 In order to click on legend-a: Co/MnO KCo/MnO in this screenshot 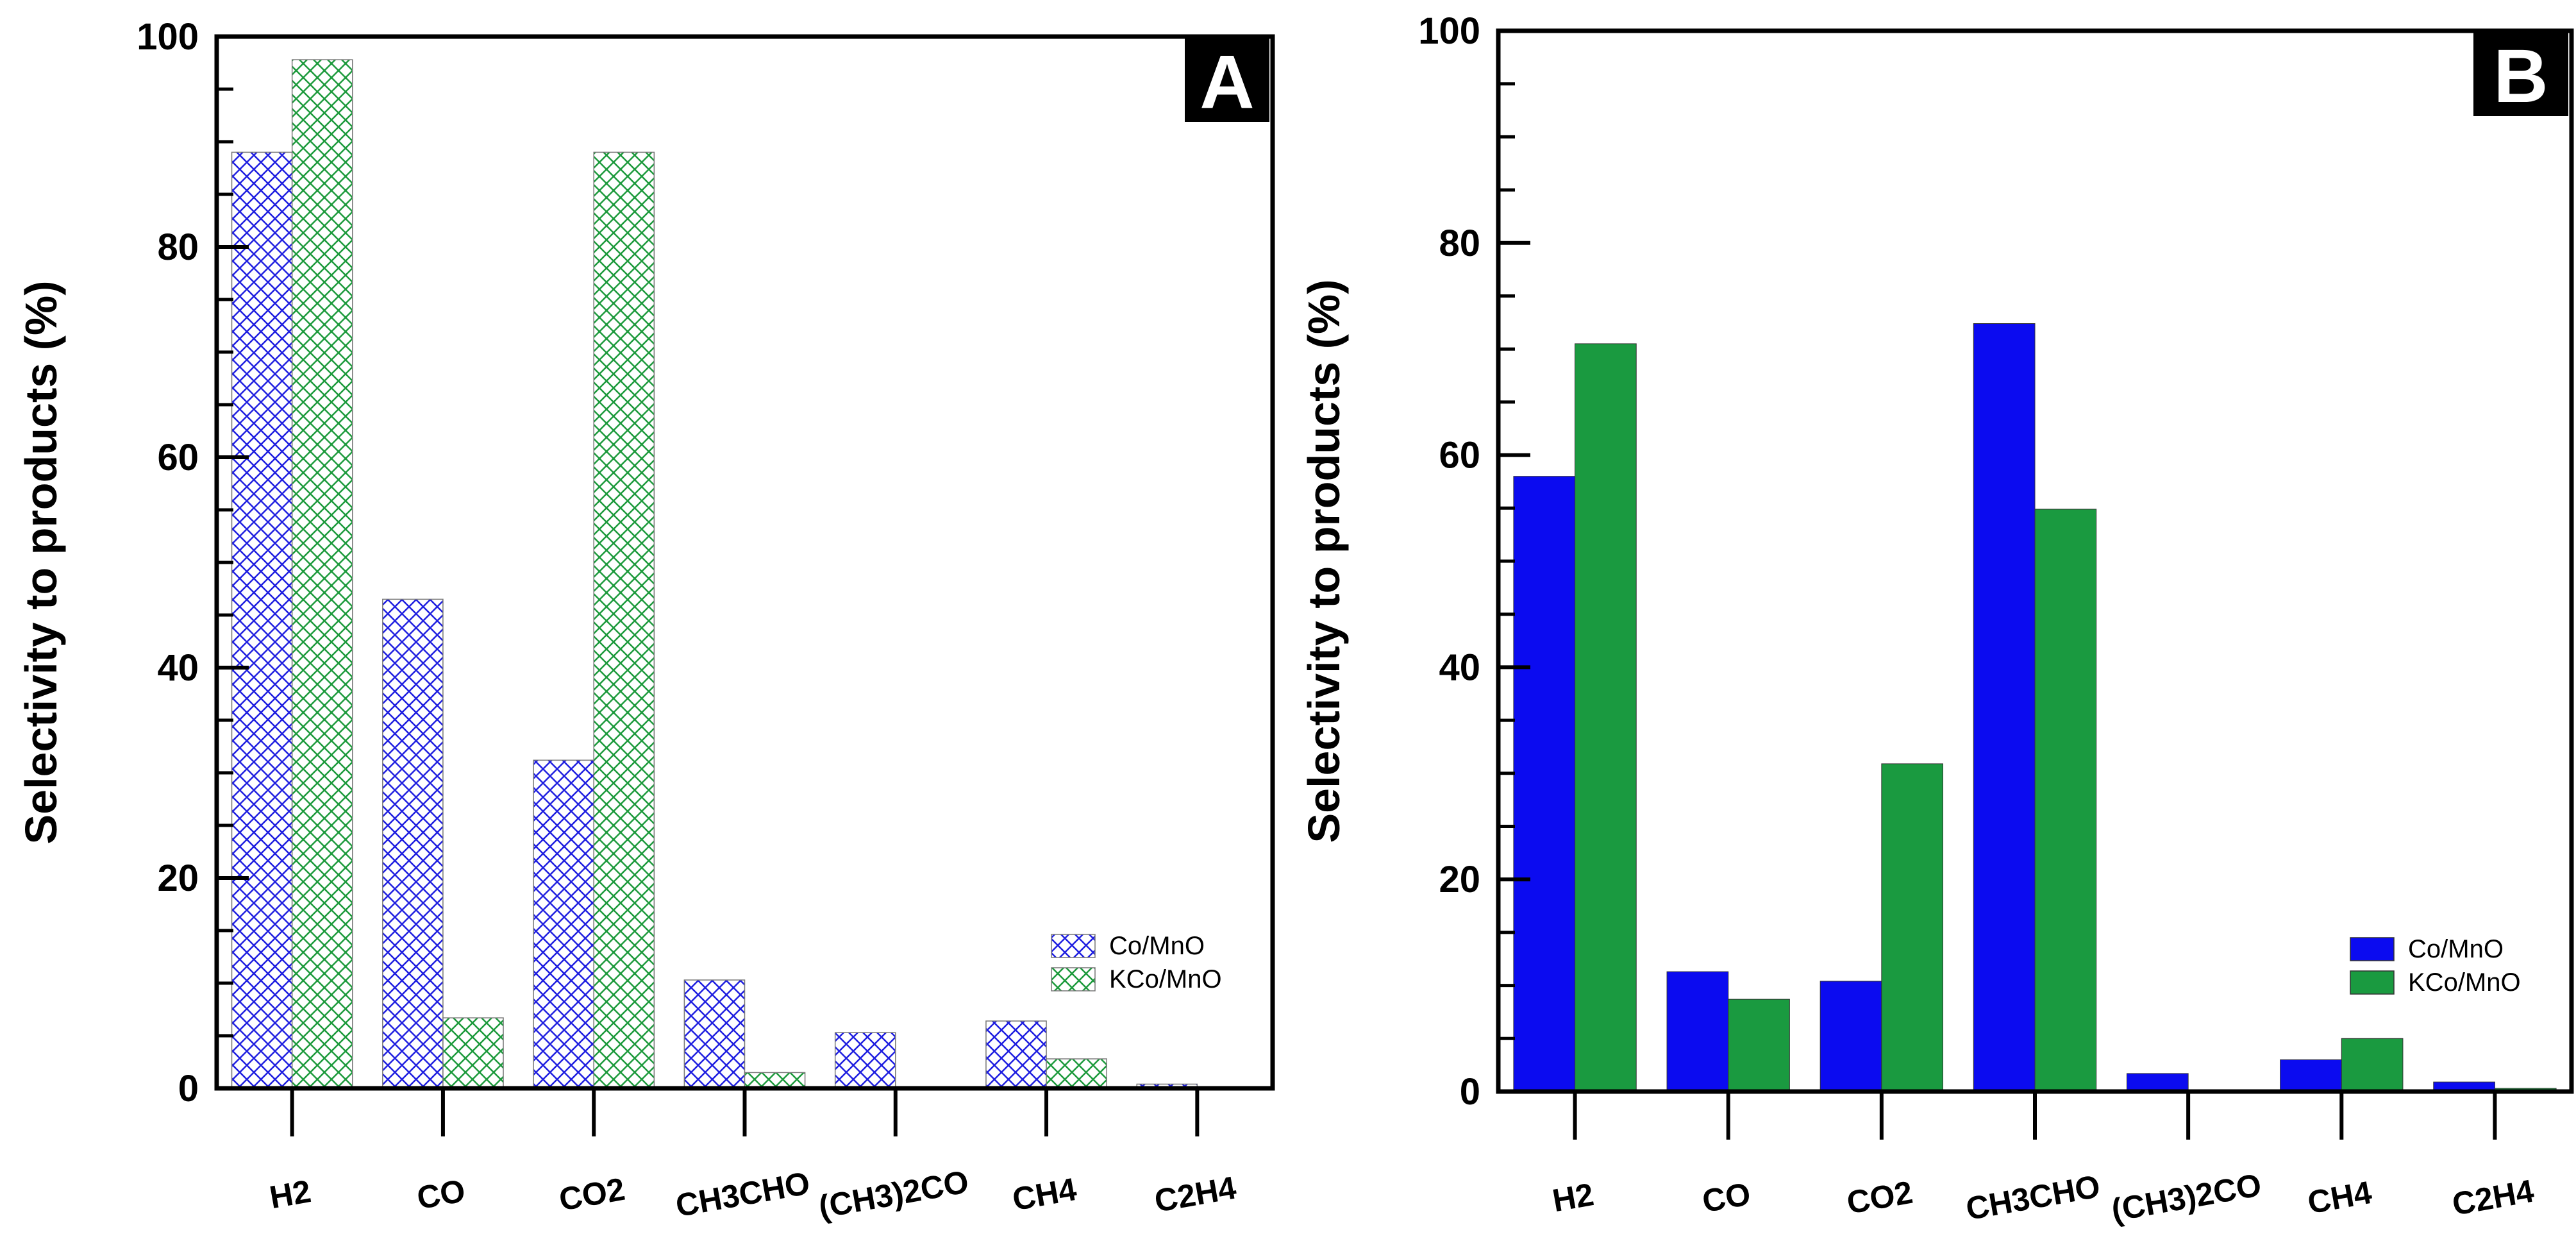, I will do `click(1136, 962)`.